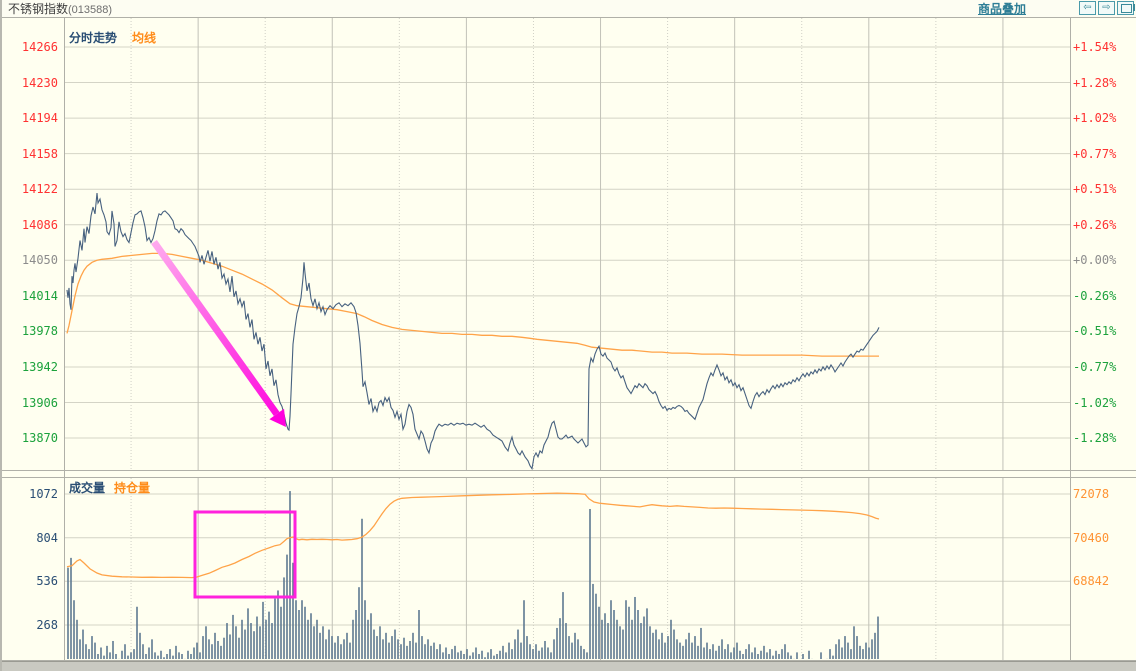 This screenshot has height=671, width=1136. I want to click on main-right-axis-label: +0.51%, so click(1095, 189).